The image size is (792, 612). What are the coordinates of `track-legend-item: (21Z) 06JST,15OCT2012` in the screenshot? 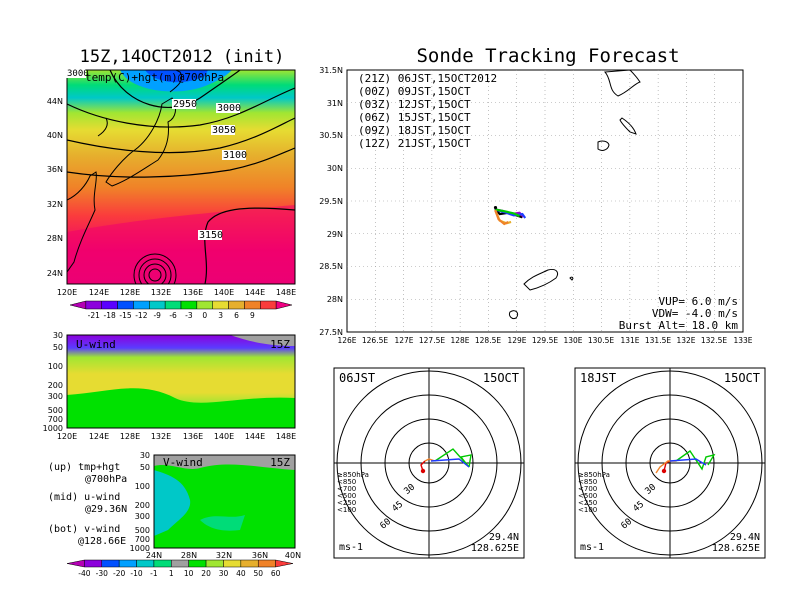 It's located at (427, 78).